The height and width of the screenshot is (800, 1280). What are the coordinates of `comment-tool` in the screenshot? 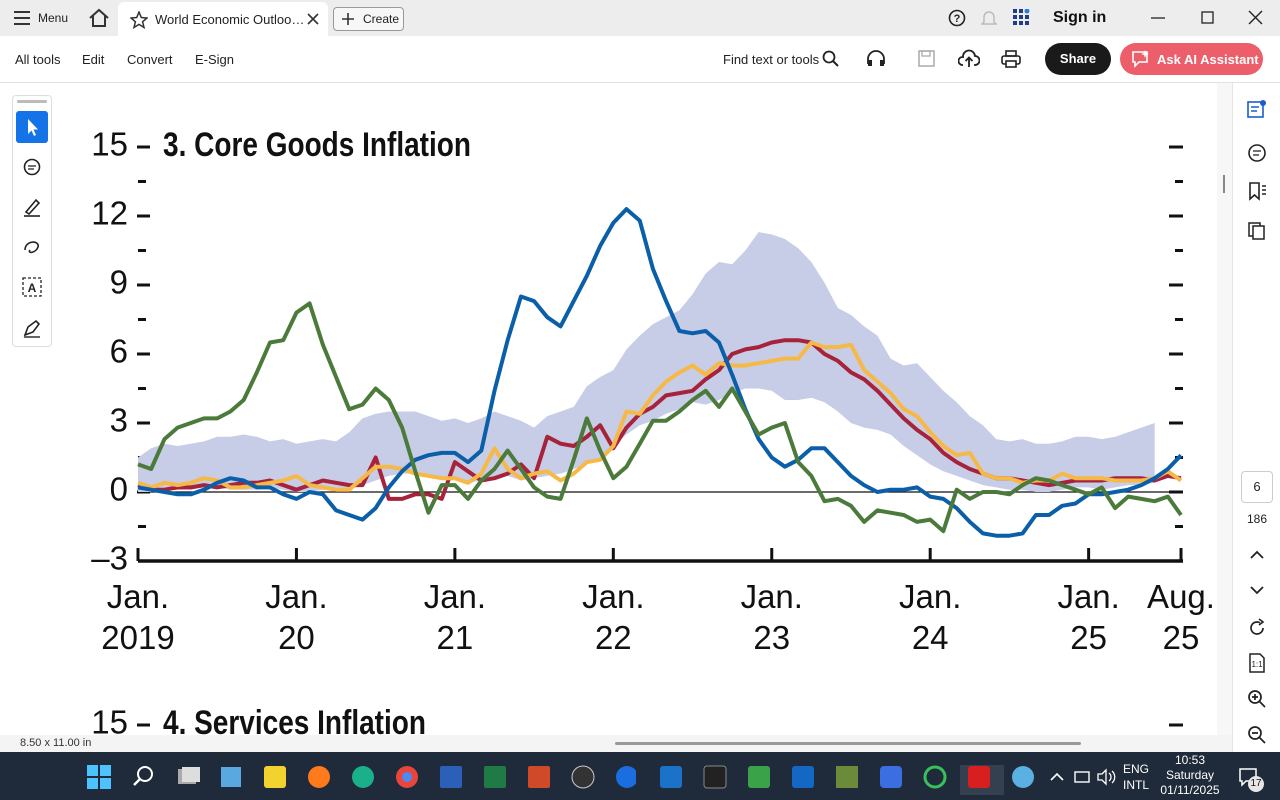 It's located at (33, 168).